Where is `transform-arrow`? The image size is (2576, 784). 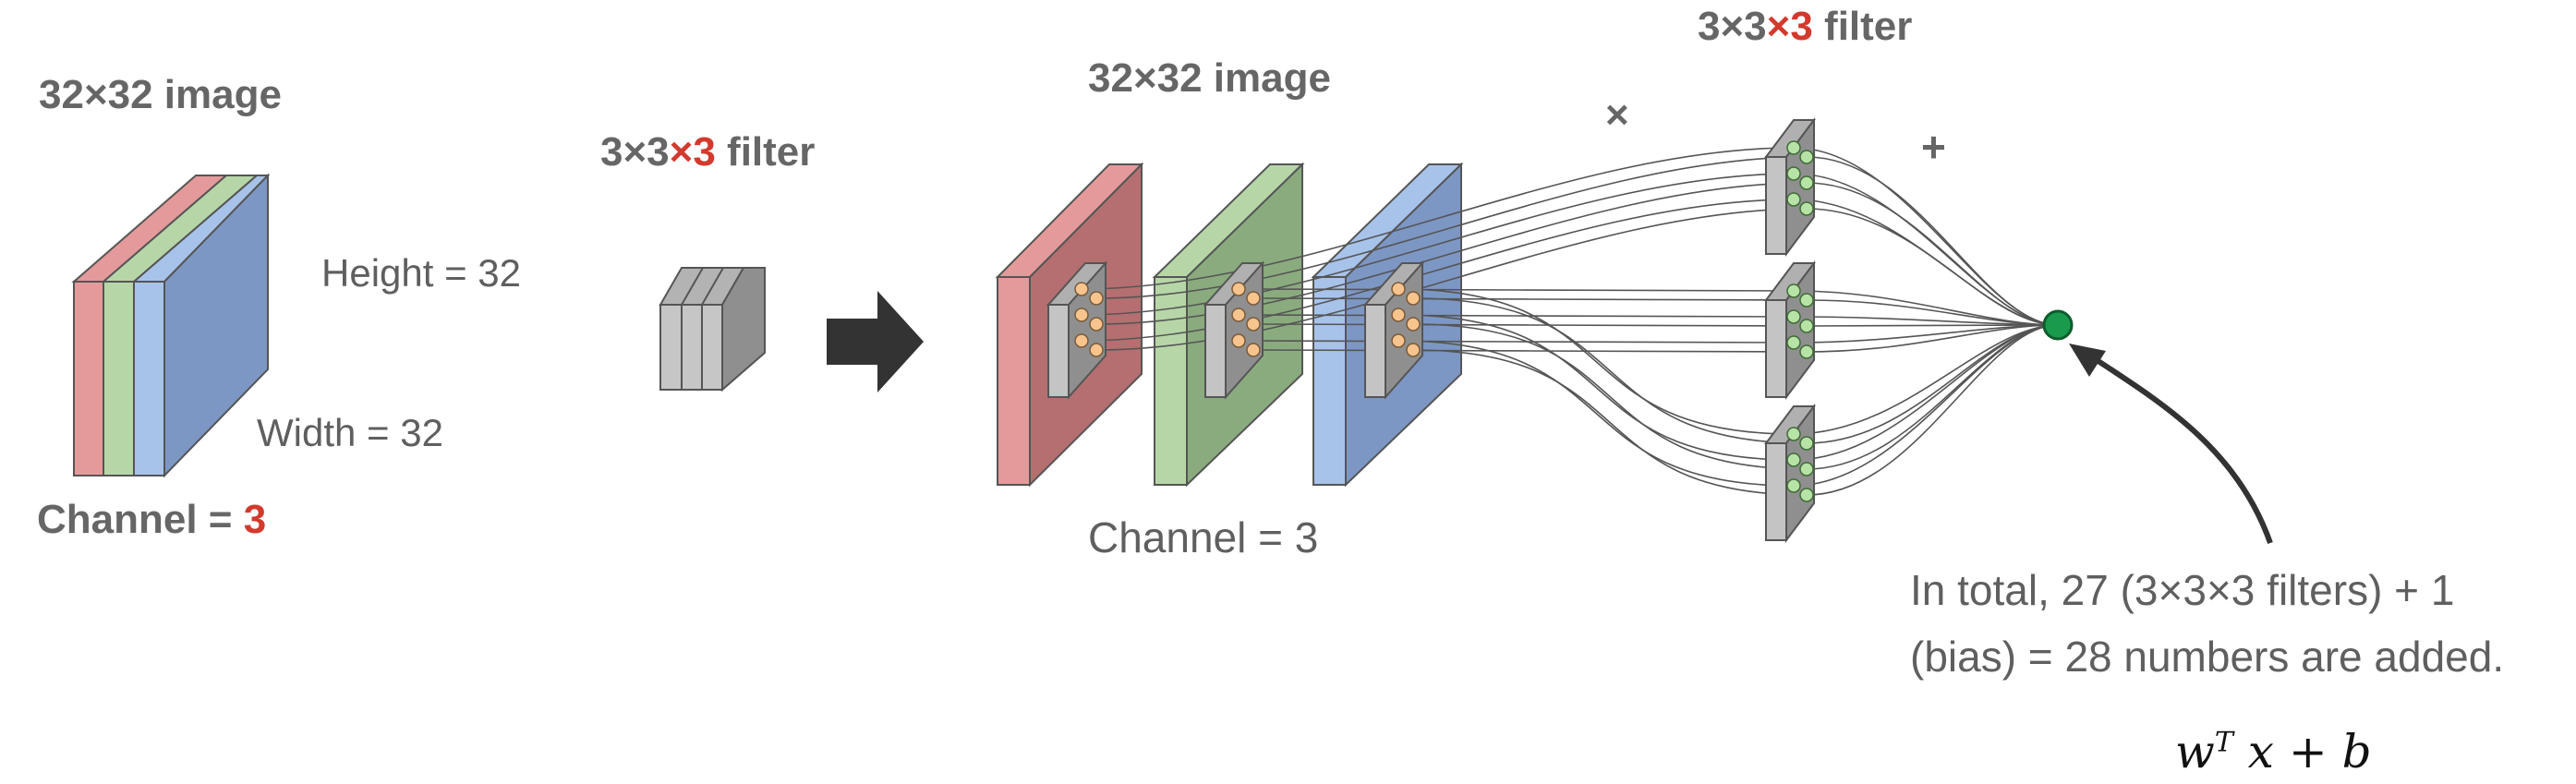 transform-arrow is located at coordinates (875, 341).